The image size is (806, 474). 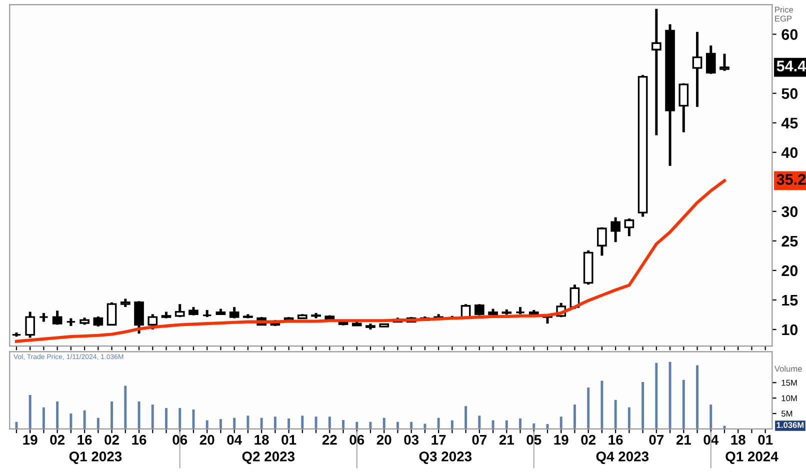 I want to click on y-tick-label: 60, so click(x=790, y=34).